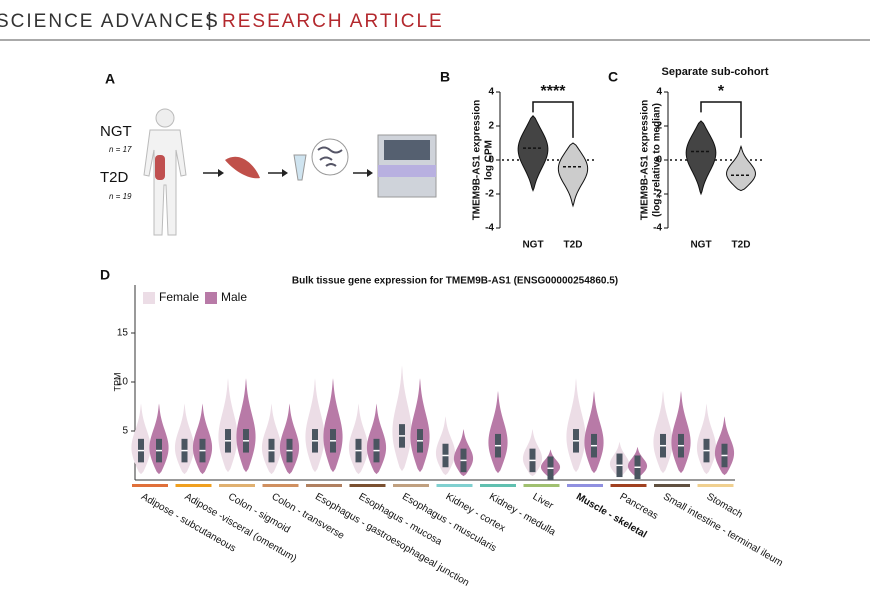 This screenshot has width=870, height=605. I want to click on significance: *, so click(721, 91).